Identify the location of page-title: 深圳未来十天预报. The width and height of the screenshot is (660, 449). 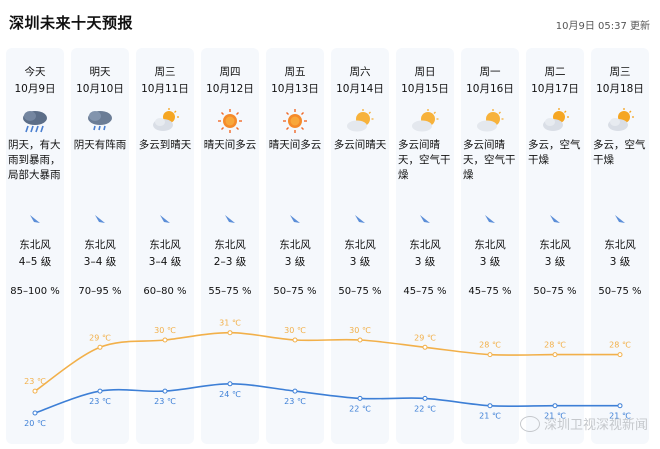
(71, 23).